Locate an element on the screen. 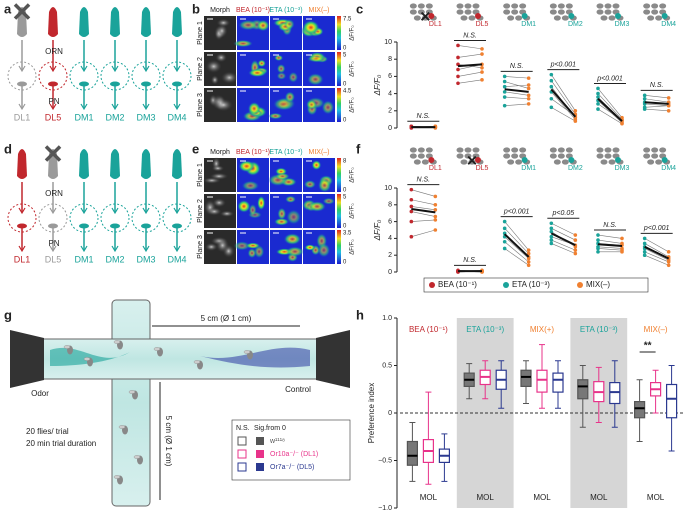  colorbar-max: 3.5 is located at coordinates (347, 234).